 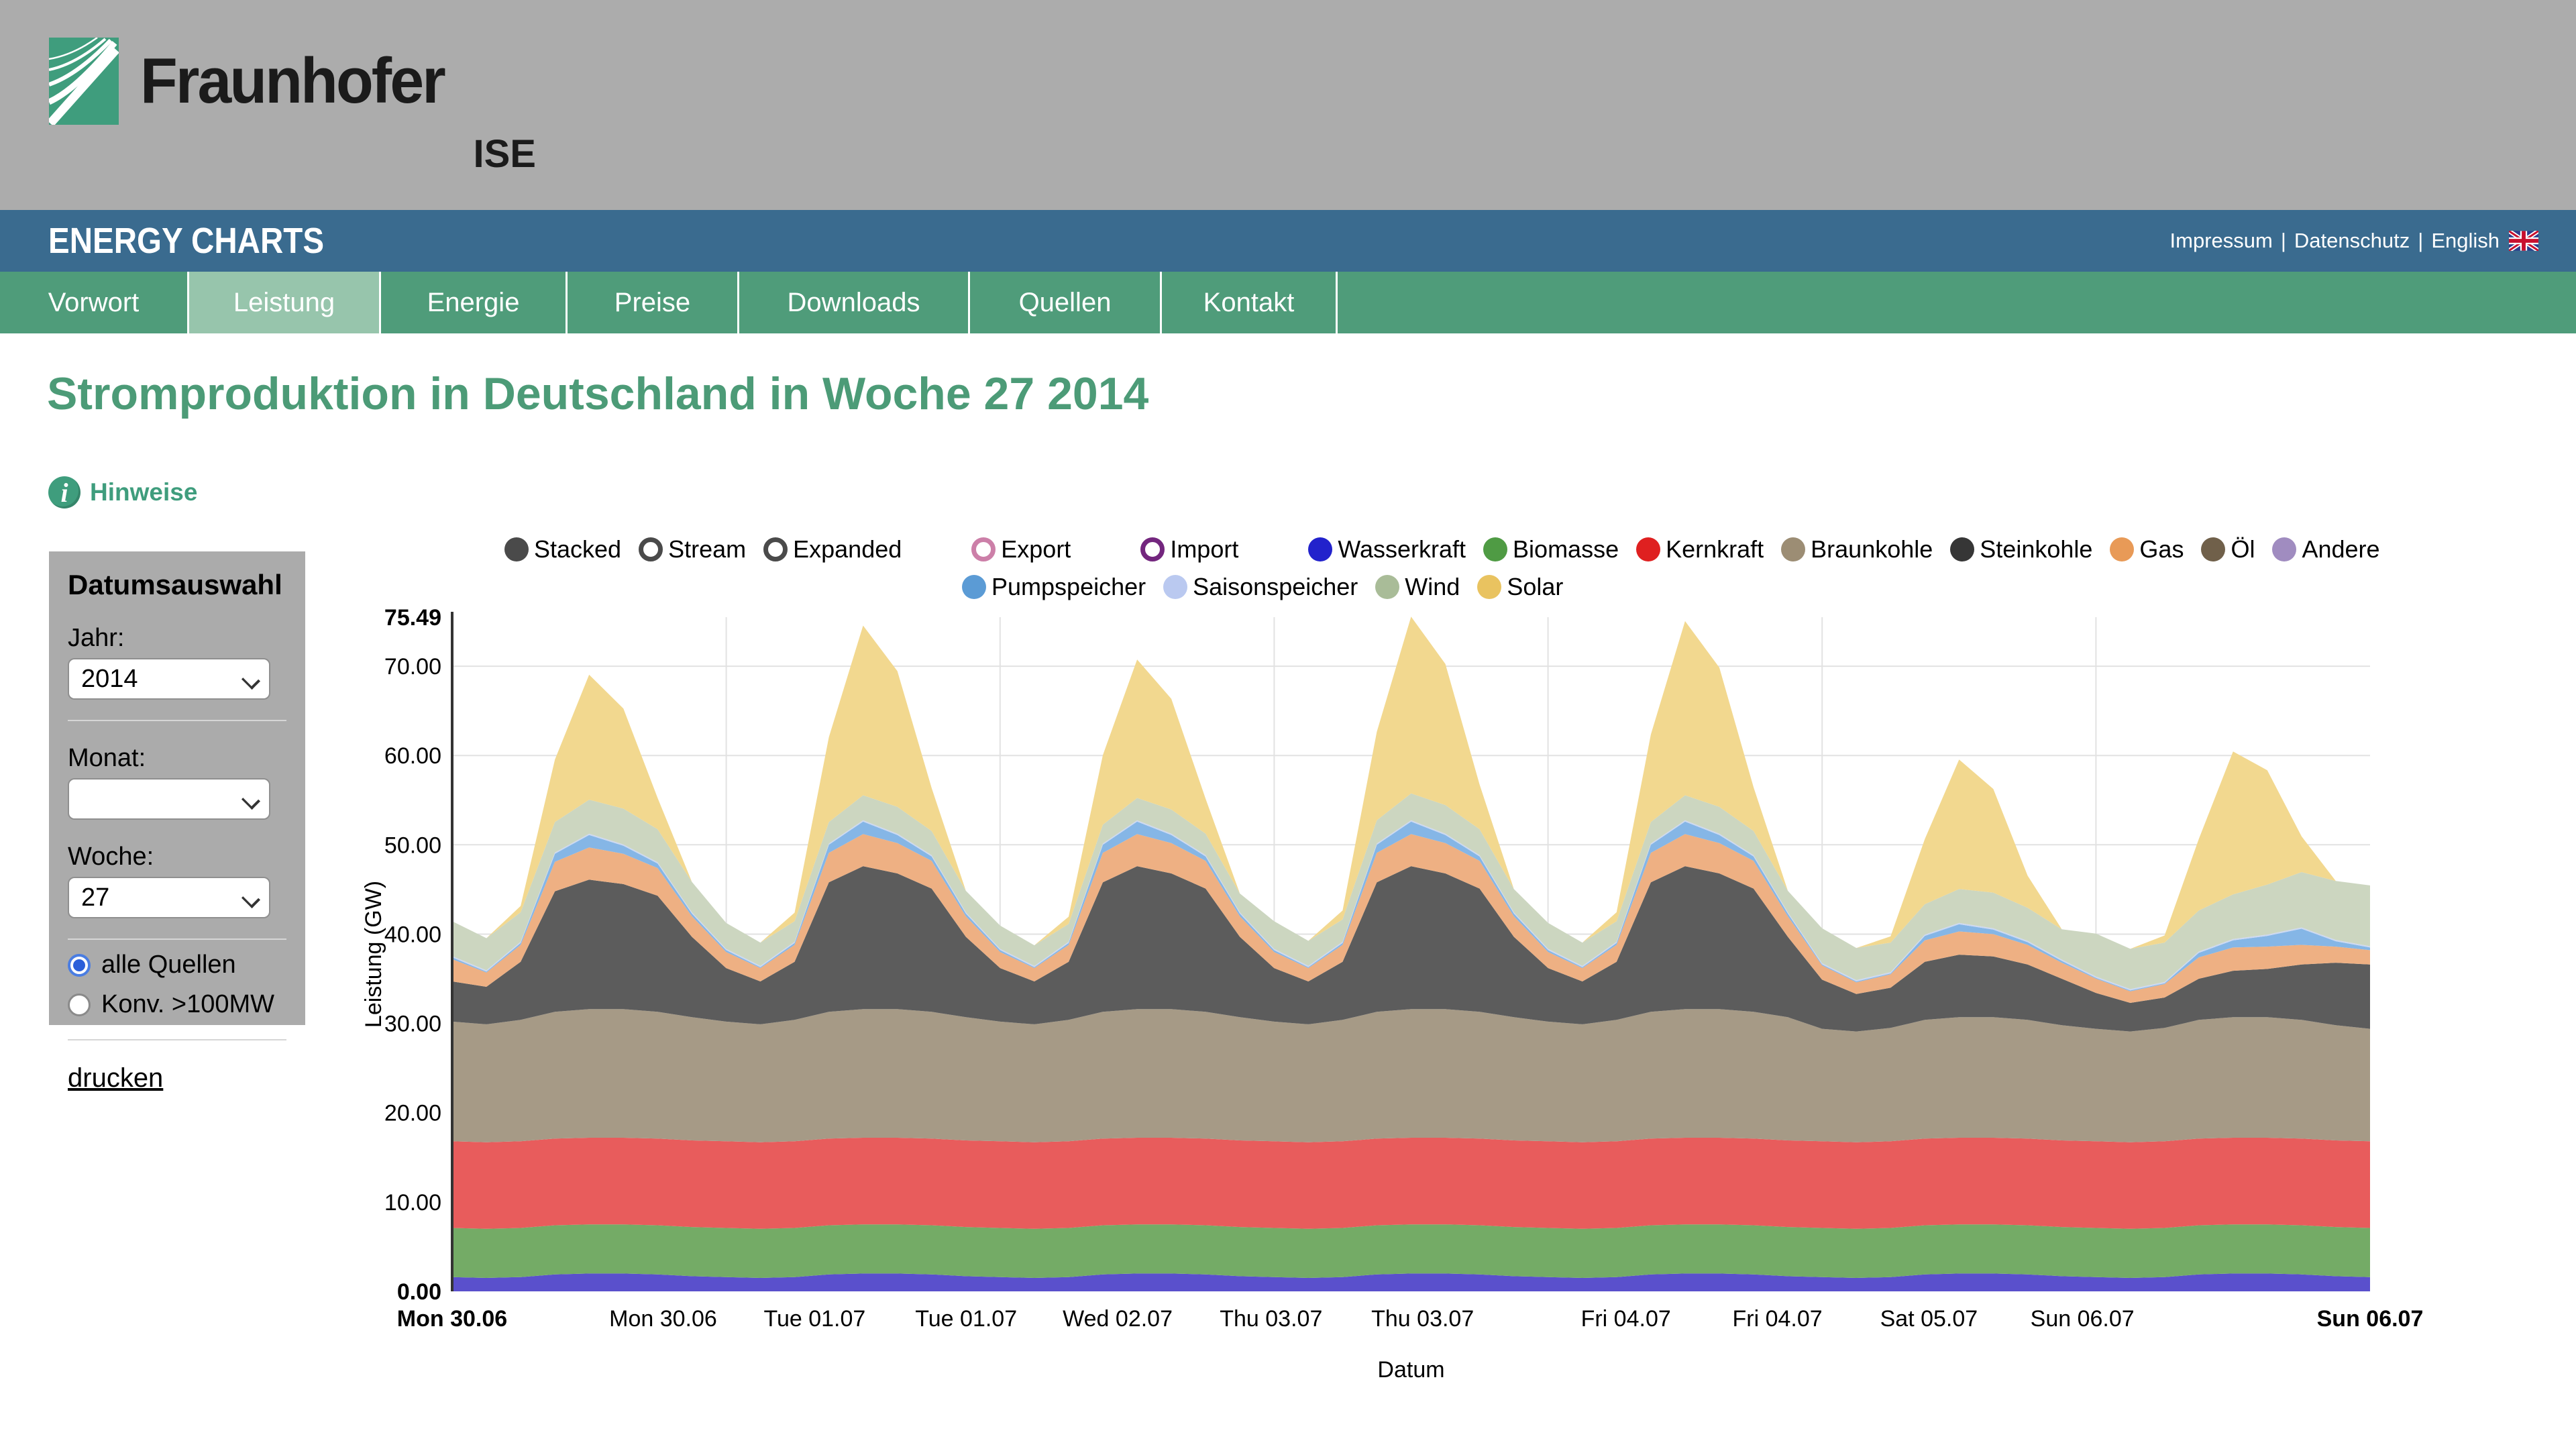 What do you see at coordinates (2326, 549) in the screenshot?
I see `legend-item-andere: Andere` at bounding box center [2326, 549].